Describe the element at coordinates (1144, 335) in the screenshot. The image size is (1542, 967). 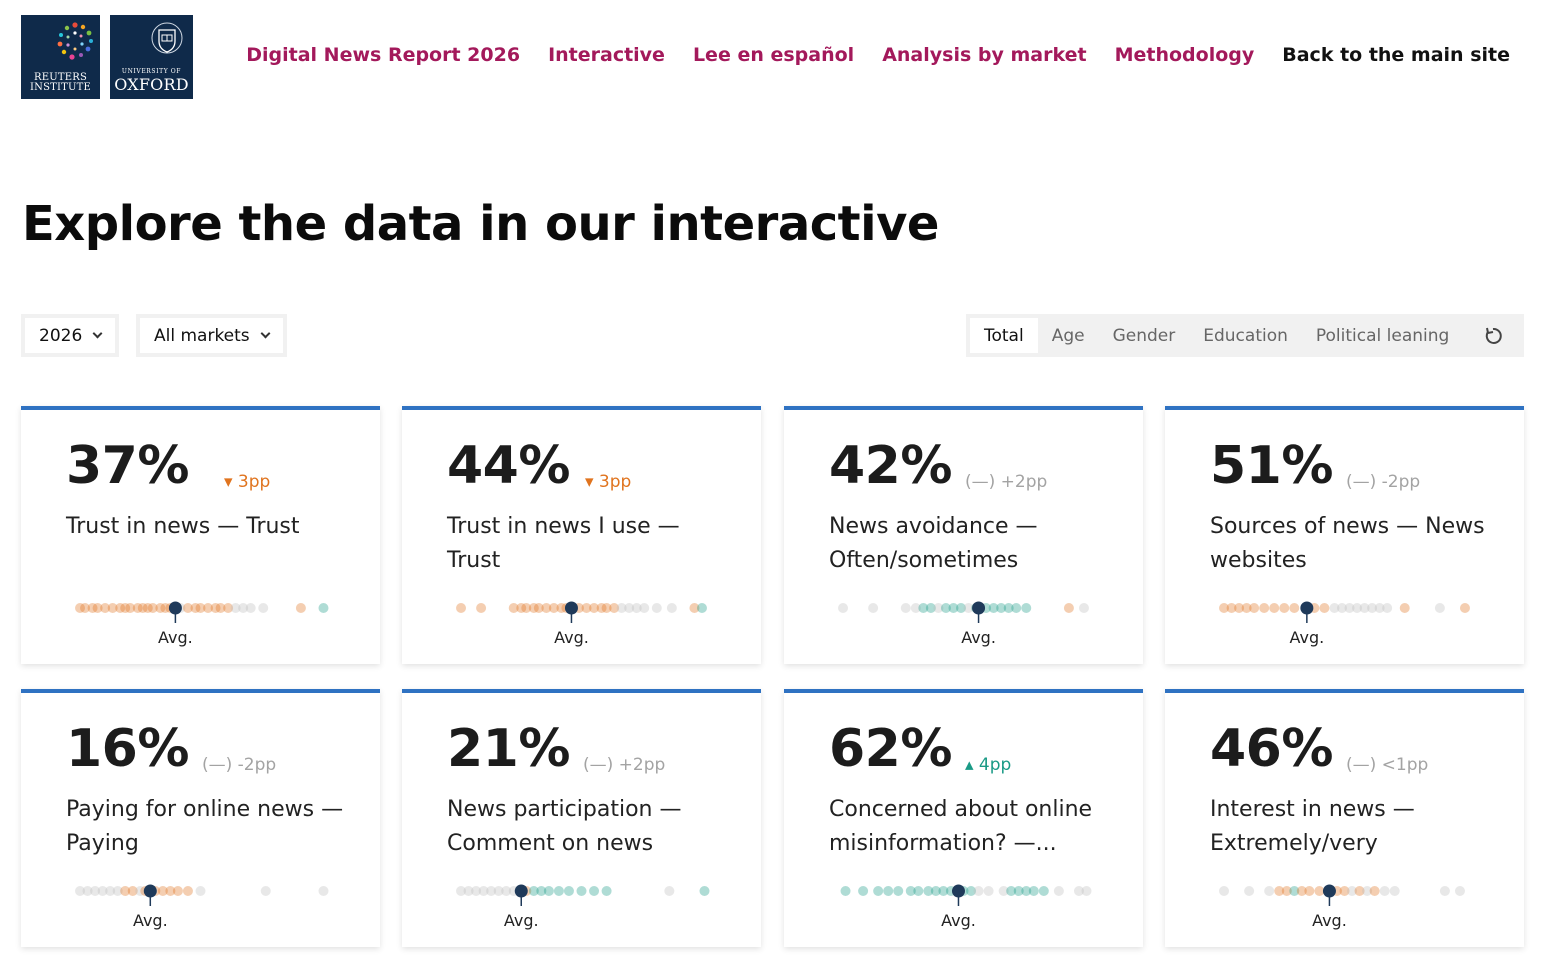
I see `tab-gender: Gender` at that location.